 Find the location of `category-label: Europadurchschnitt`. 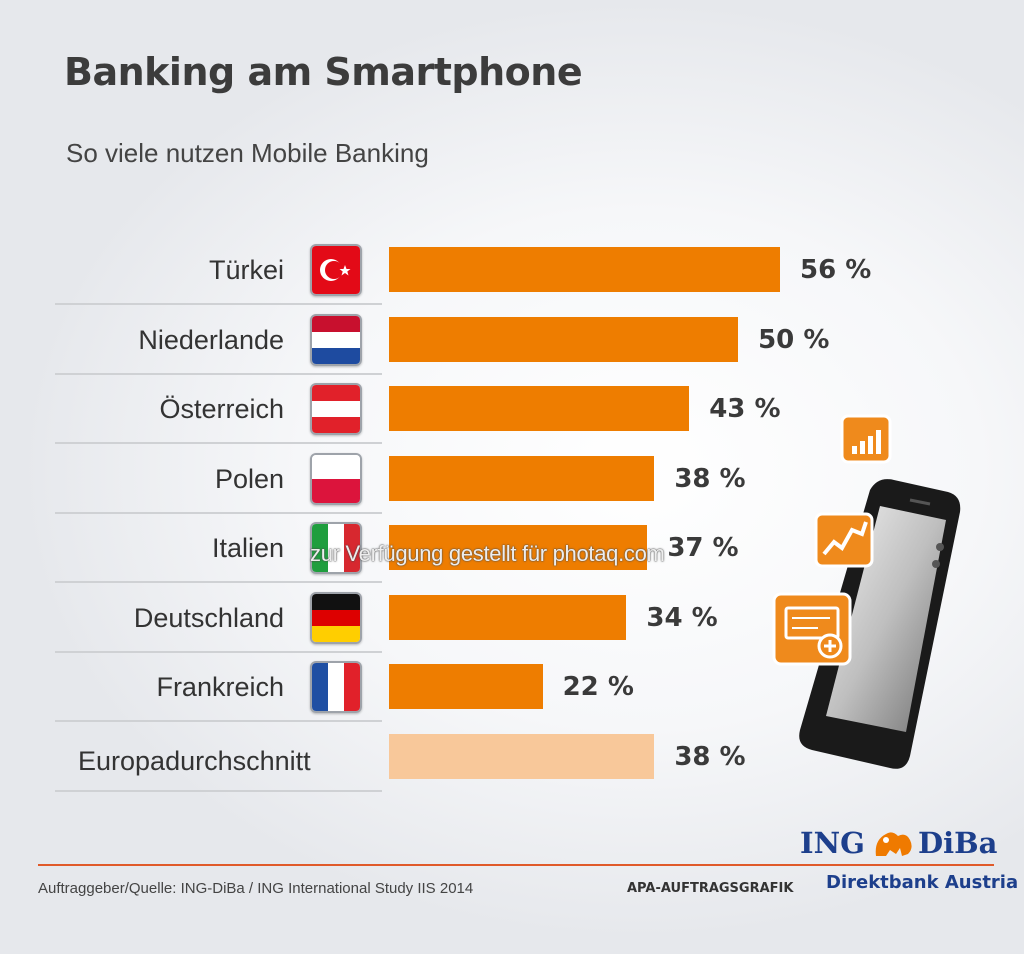

category-label: Europadurchschnitt is located at coordinates (194, 760).